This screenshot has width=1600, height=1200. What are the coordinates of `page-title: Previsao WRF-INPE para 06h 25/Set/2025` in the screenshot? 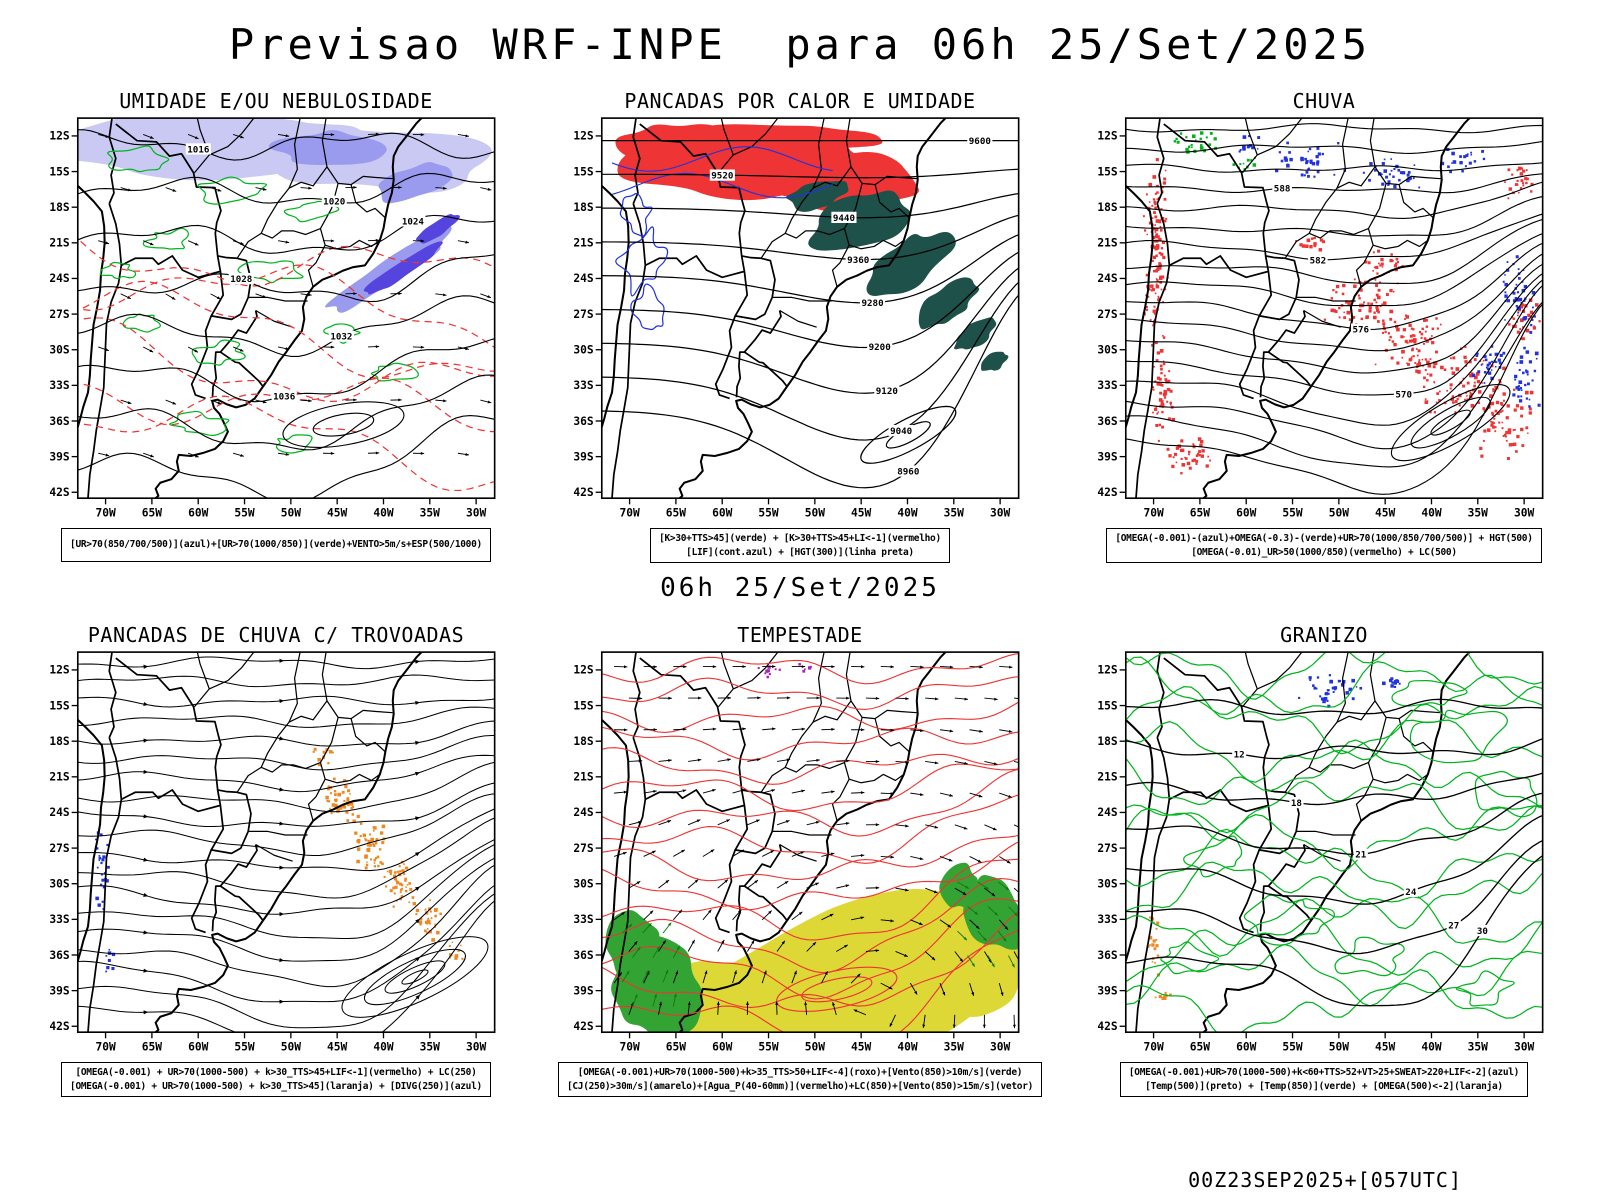 It's located at (800, 44).